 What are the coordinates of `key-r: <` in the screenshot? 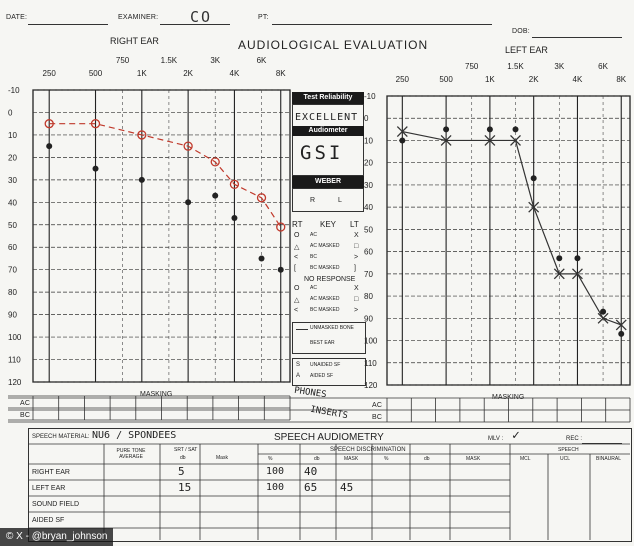 It's located at (296, 257).